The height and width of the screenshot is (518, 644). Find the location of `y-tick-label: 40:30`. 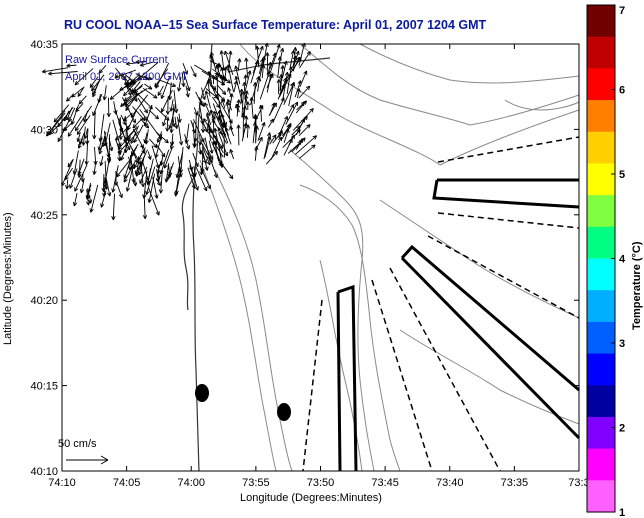

y-tick-label: 40:30 is located at coordinates (44, 130).